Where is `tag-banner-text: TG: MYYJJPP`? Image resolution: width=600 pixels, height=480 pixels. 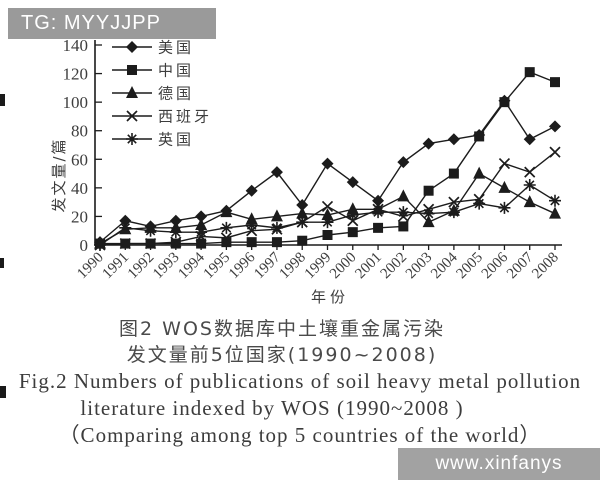 tag-banner-text: TG: MYYJJPP is located at coordinates (91, 23).